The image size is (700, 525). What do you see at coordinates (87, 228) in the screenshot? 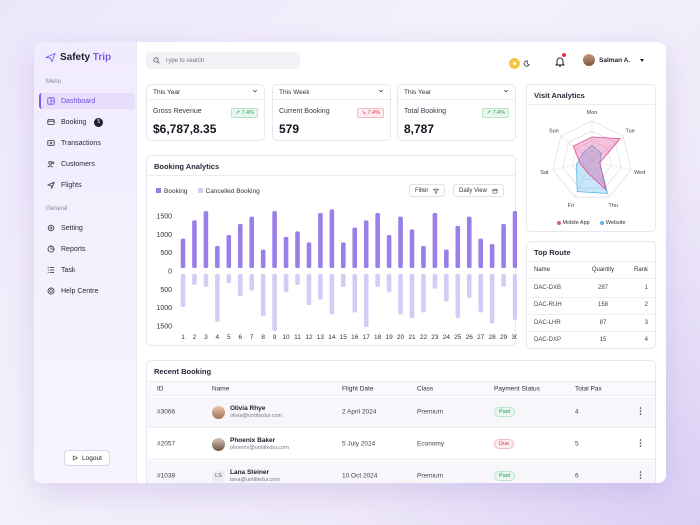
I see `sidebar-item-setting: Setting` at bounding box center [87, 228].